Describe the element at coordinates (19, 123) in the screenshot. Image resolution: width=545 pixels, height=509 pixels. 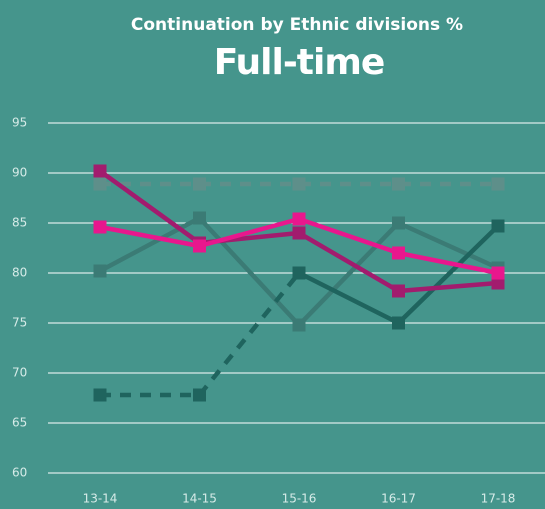
I see `y-tick-label: 95` at that location.